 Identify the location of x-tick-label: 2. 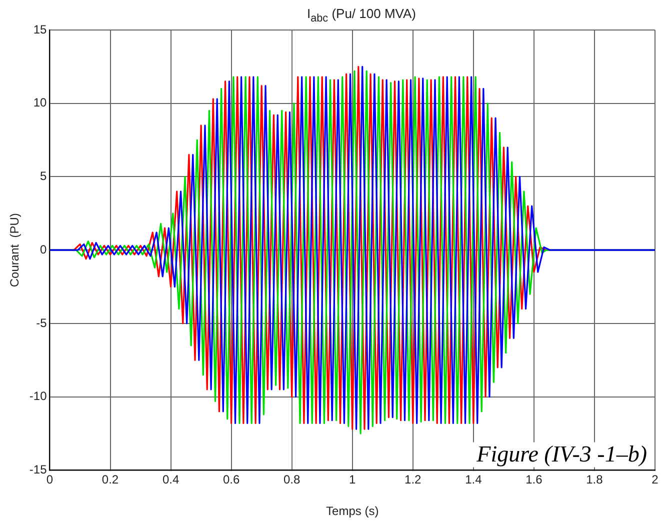
(655, 479).